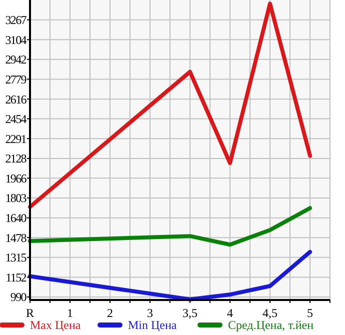 Image resolution: width=345 pixels, height=335 pixels. I want to click on x-tick-label: R, so click(30, 313).